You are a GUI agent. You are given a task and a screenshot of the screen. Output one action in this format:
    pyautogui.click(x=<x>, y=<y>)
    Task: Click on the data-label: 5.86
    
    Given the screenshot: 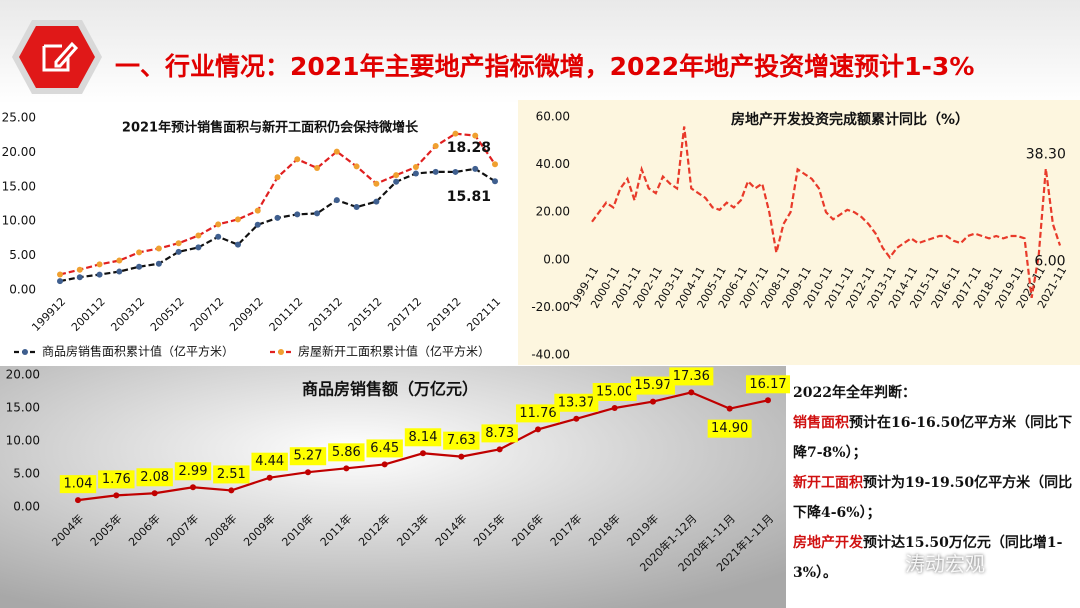 What is the action you would take?
    pyautogui.click(x=346, y=452)
    